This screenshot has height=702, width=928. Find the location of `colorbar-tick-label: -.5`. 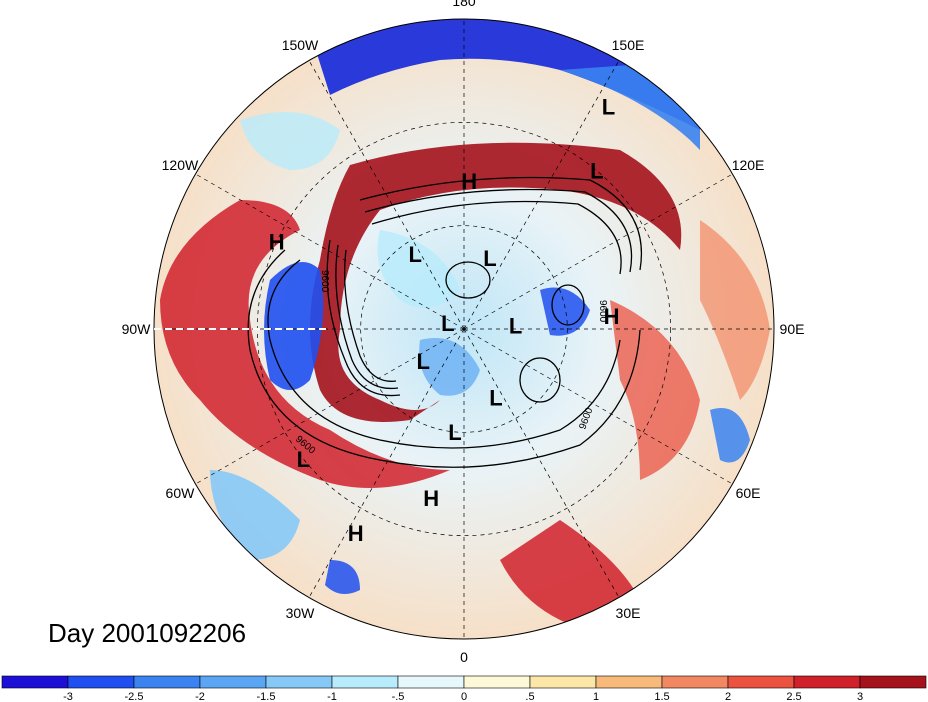

colorbar-tick-label: -.5 is located at coordinates (398, 696).